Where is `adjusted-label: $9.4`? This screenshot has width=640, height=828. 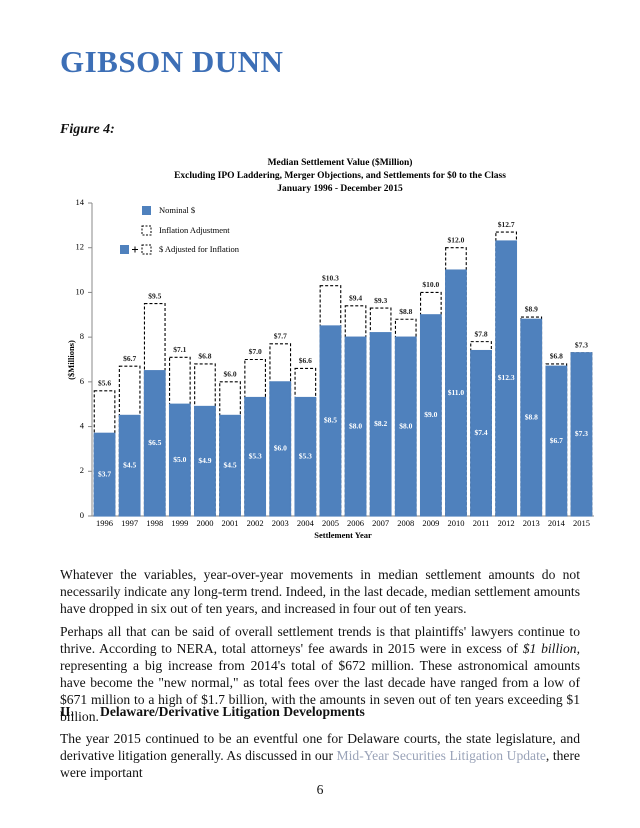
adjusted-label: $9.4 is located at coordinates (355, 298).